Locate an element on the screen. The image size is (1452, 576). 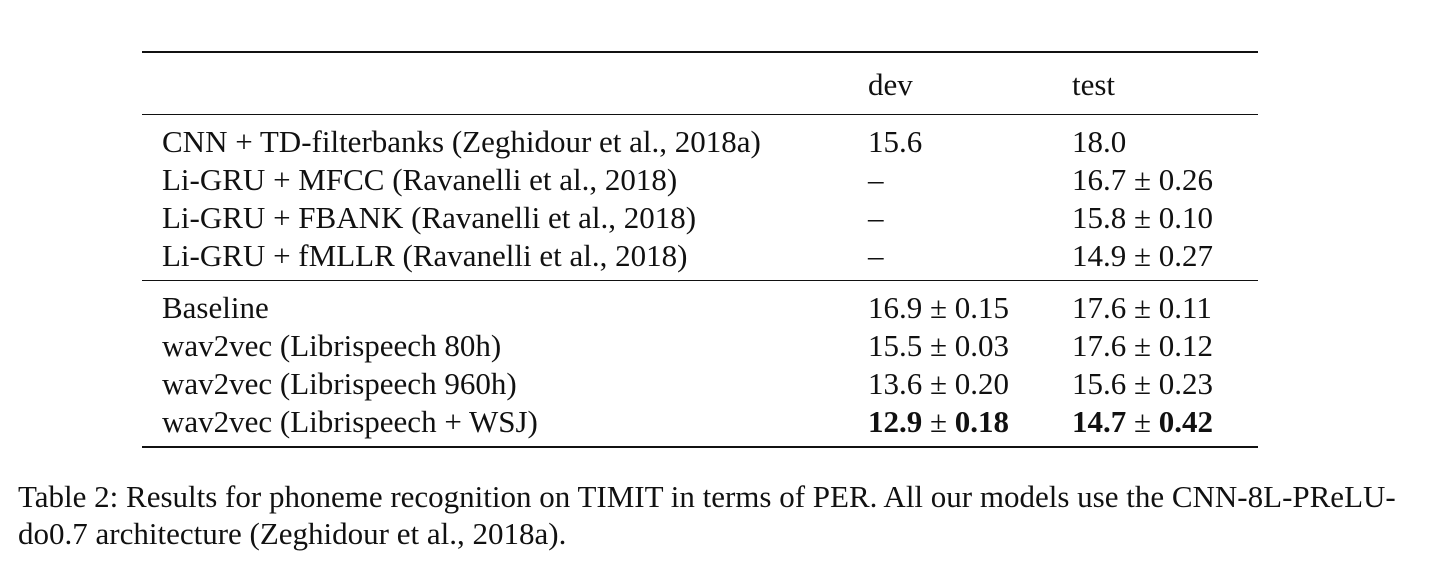
dev-best-error: 0.18 is located at coordinates (982, 421).